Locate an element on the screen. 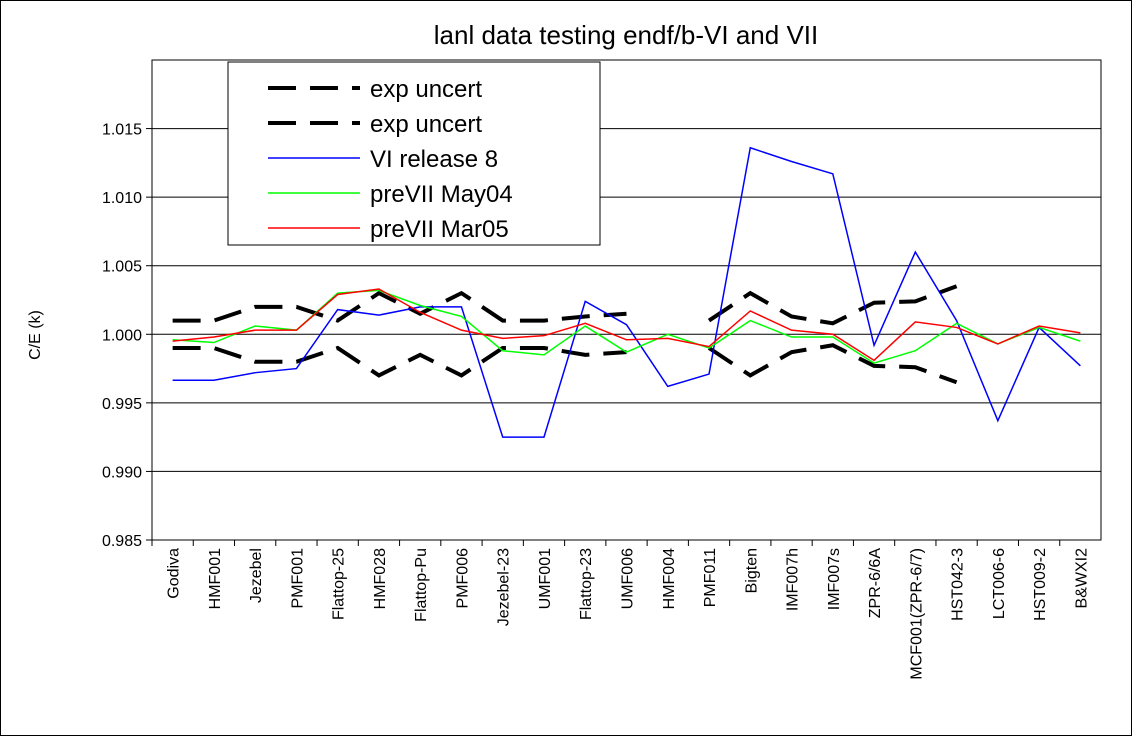 Image resolution: width=1132 pixels, height=736 pixels. x-tick-label: IMF007s is located at coordinates (834, 579).